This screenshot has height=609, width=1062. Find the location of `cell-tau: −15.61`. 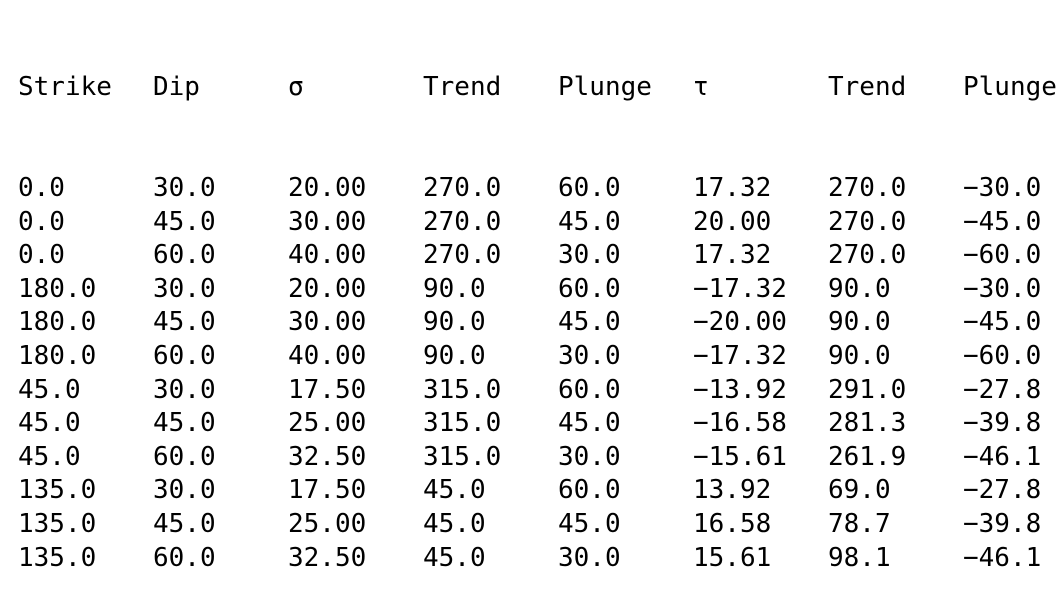

cell-tau: −15.61 is located at coordinates (740, 456).